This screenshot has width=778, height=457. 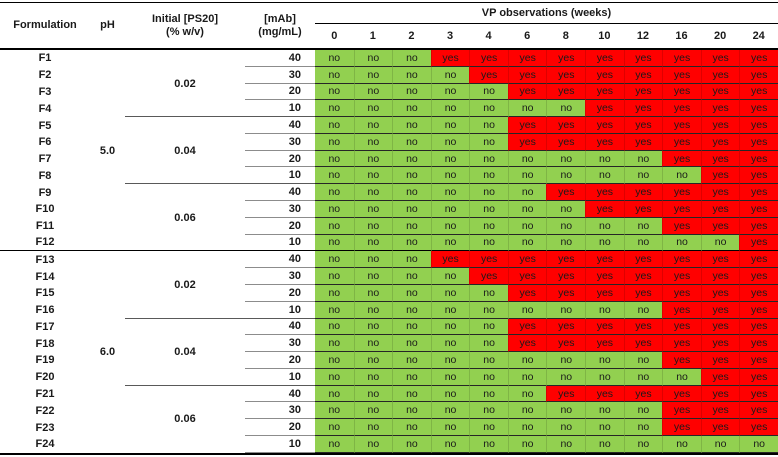 What do you see at coordinates (45, 75) in the screenshot?
I see `formulation-label: F2` at bounding box center [45, 75].